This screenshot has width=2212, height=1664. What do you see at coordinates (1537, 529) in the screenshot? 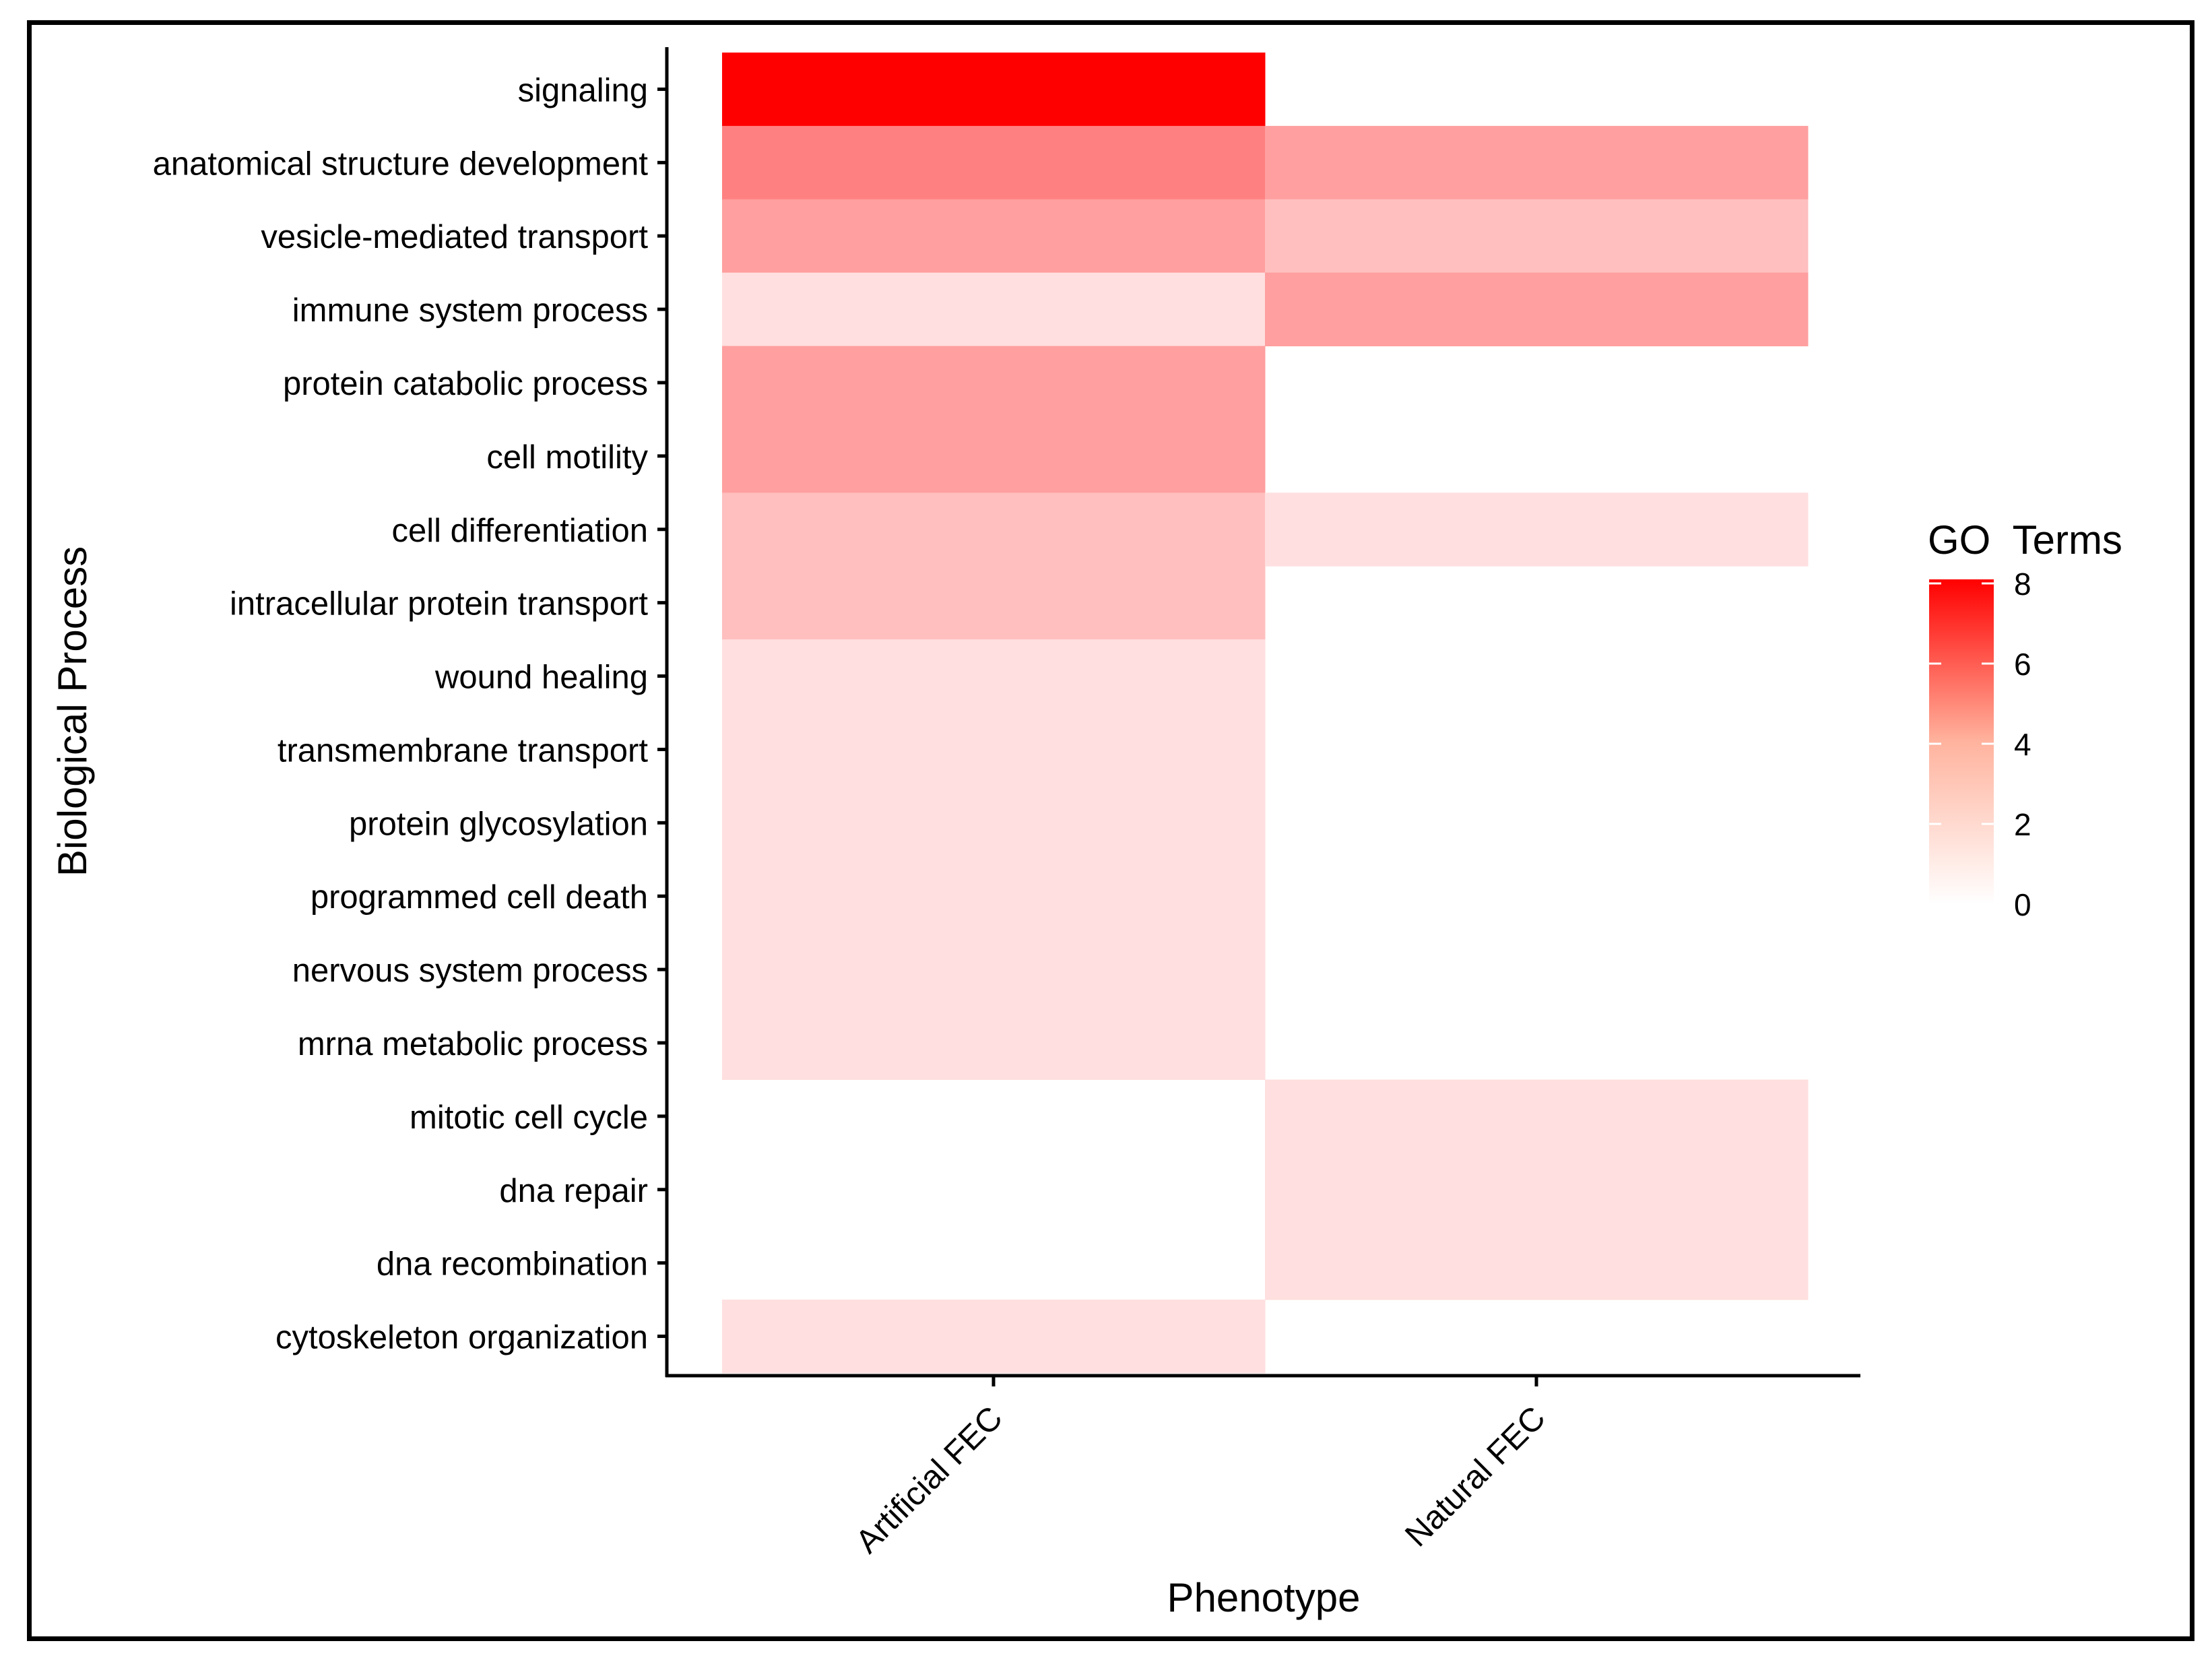
I see `cell-cell-differentiation-natural-fec` at bounding box center [1537, 529].